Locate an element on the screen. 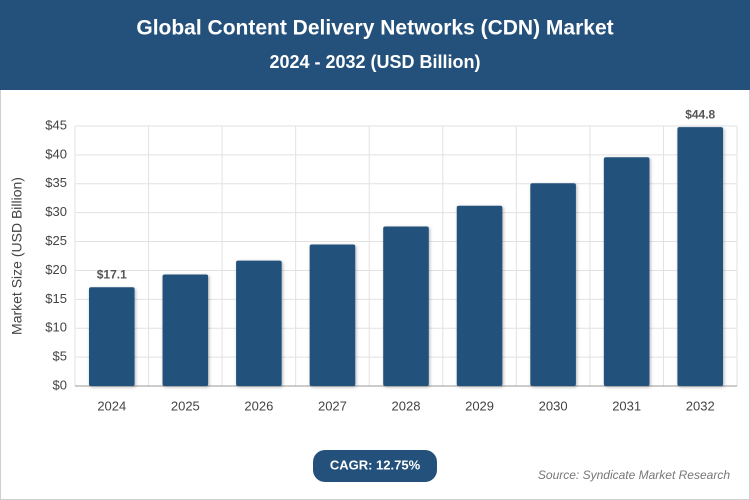 Image resolution: width=750 pixels, height=500 pixels. x-tick-label: 2029 is located at coordinates (479, 405).